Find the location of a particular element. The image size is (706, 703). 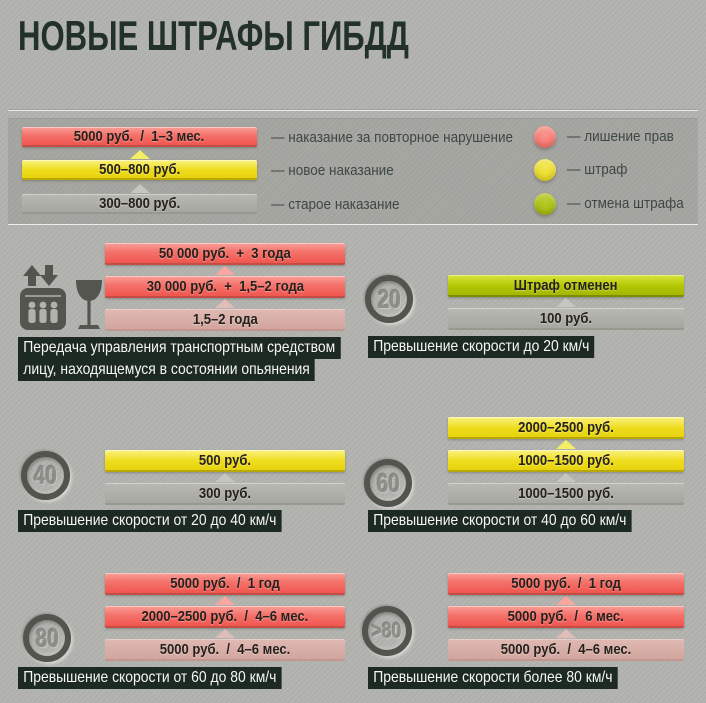

penalty-bar-new: Штраф отменен is located at coordinates (566, 286).